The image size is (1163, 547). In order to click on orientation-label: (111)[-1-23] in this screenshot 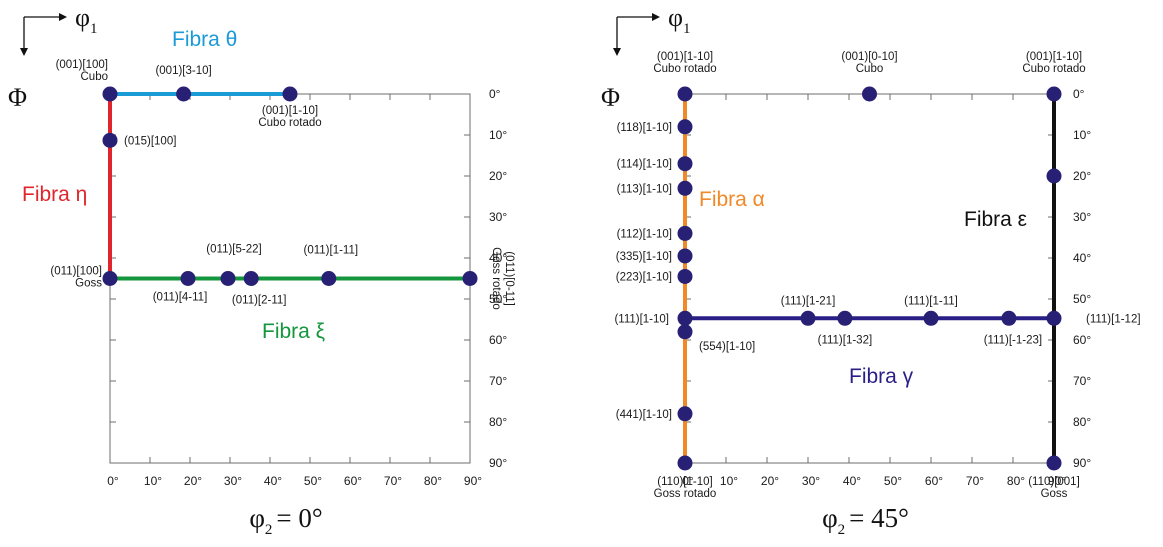, I will do `click(1013, 340)`.